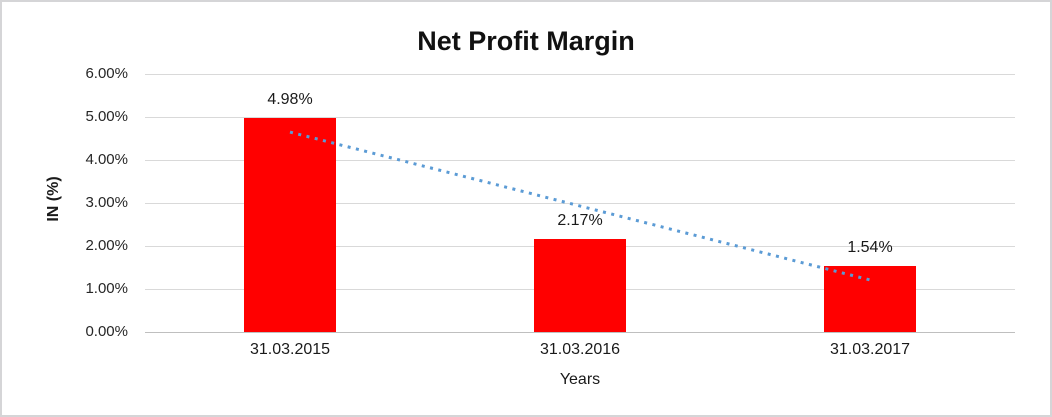 The image size is (1052, 417). I want to click on x-axis-title: Years, so click(580, 379).